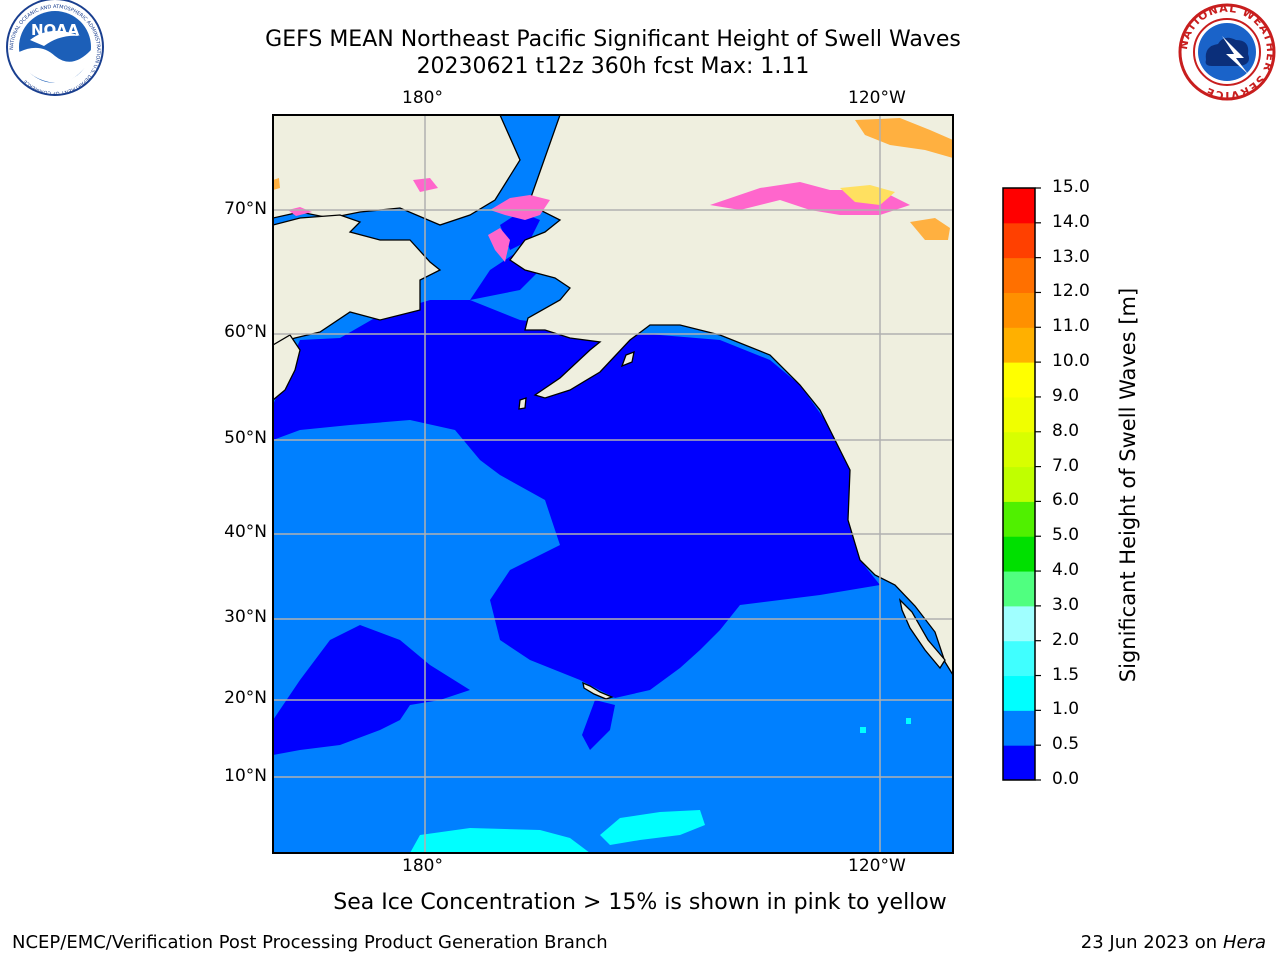 This screenshot has width=1280, height=960. I want to click on colorbar-tick-label: 11.0, so click(1071, 326).